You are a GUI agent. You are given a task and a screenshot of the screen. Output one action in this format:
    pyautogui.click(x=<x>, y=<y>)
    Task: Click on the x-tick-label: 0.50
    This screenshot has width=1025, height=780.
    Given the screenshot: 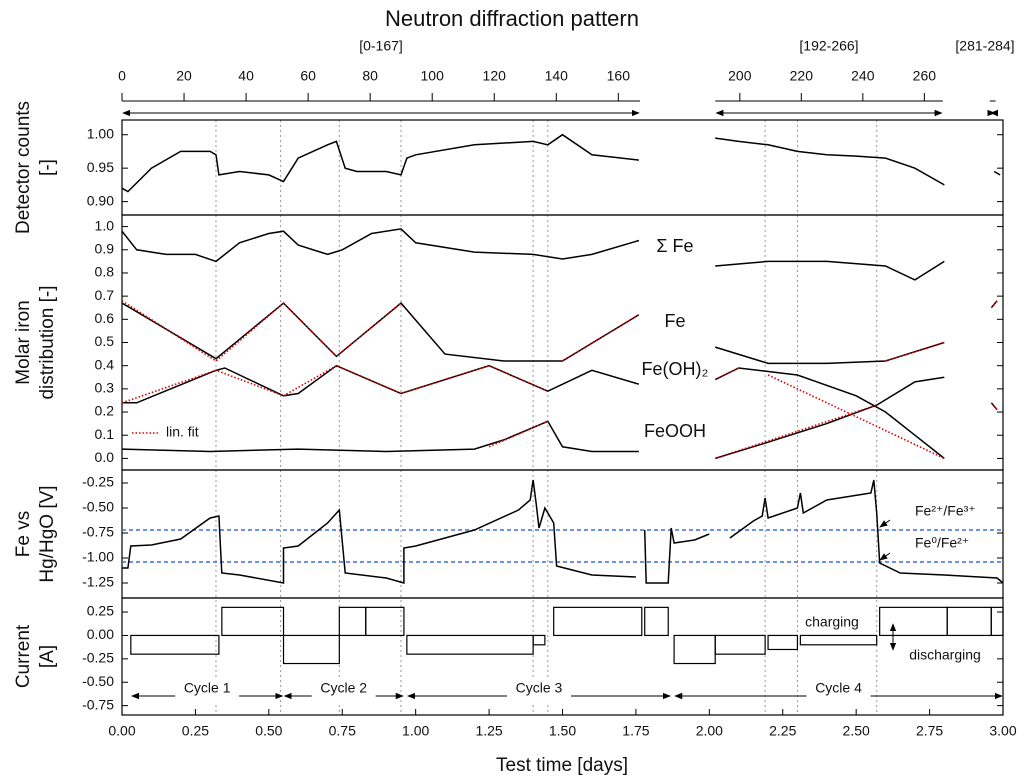 What is the action you would take?
    pyautogui.click(x=268, y=731)
    